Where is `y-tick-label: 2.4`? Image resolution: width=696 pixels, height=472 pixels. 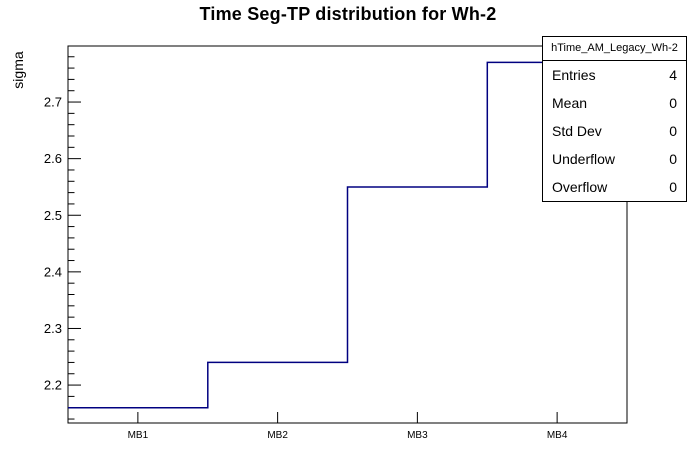
y-tick-label: 2.4 is located at coordinates (53, 271).